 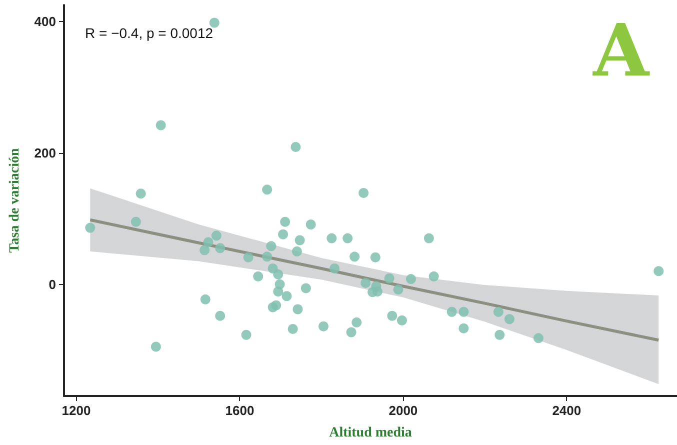 I want to click on x-tick-label: 1200, so click(x=76, y=410).